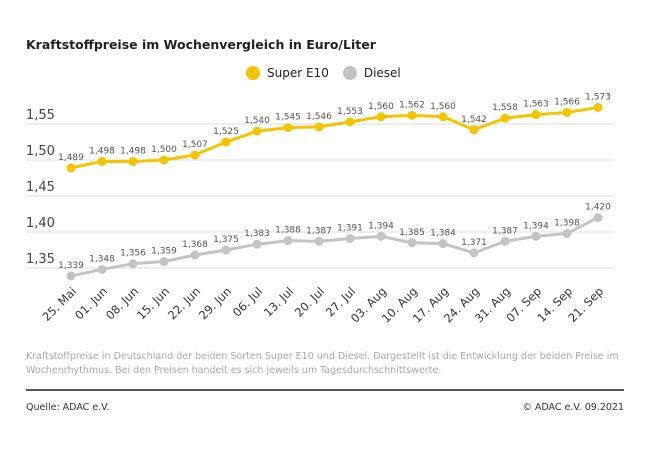  I want to click on copyright: © ADAC e.V. 09.2021, so click(573, 407).